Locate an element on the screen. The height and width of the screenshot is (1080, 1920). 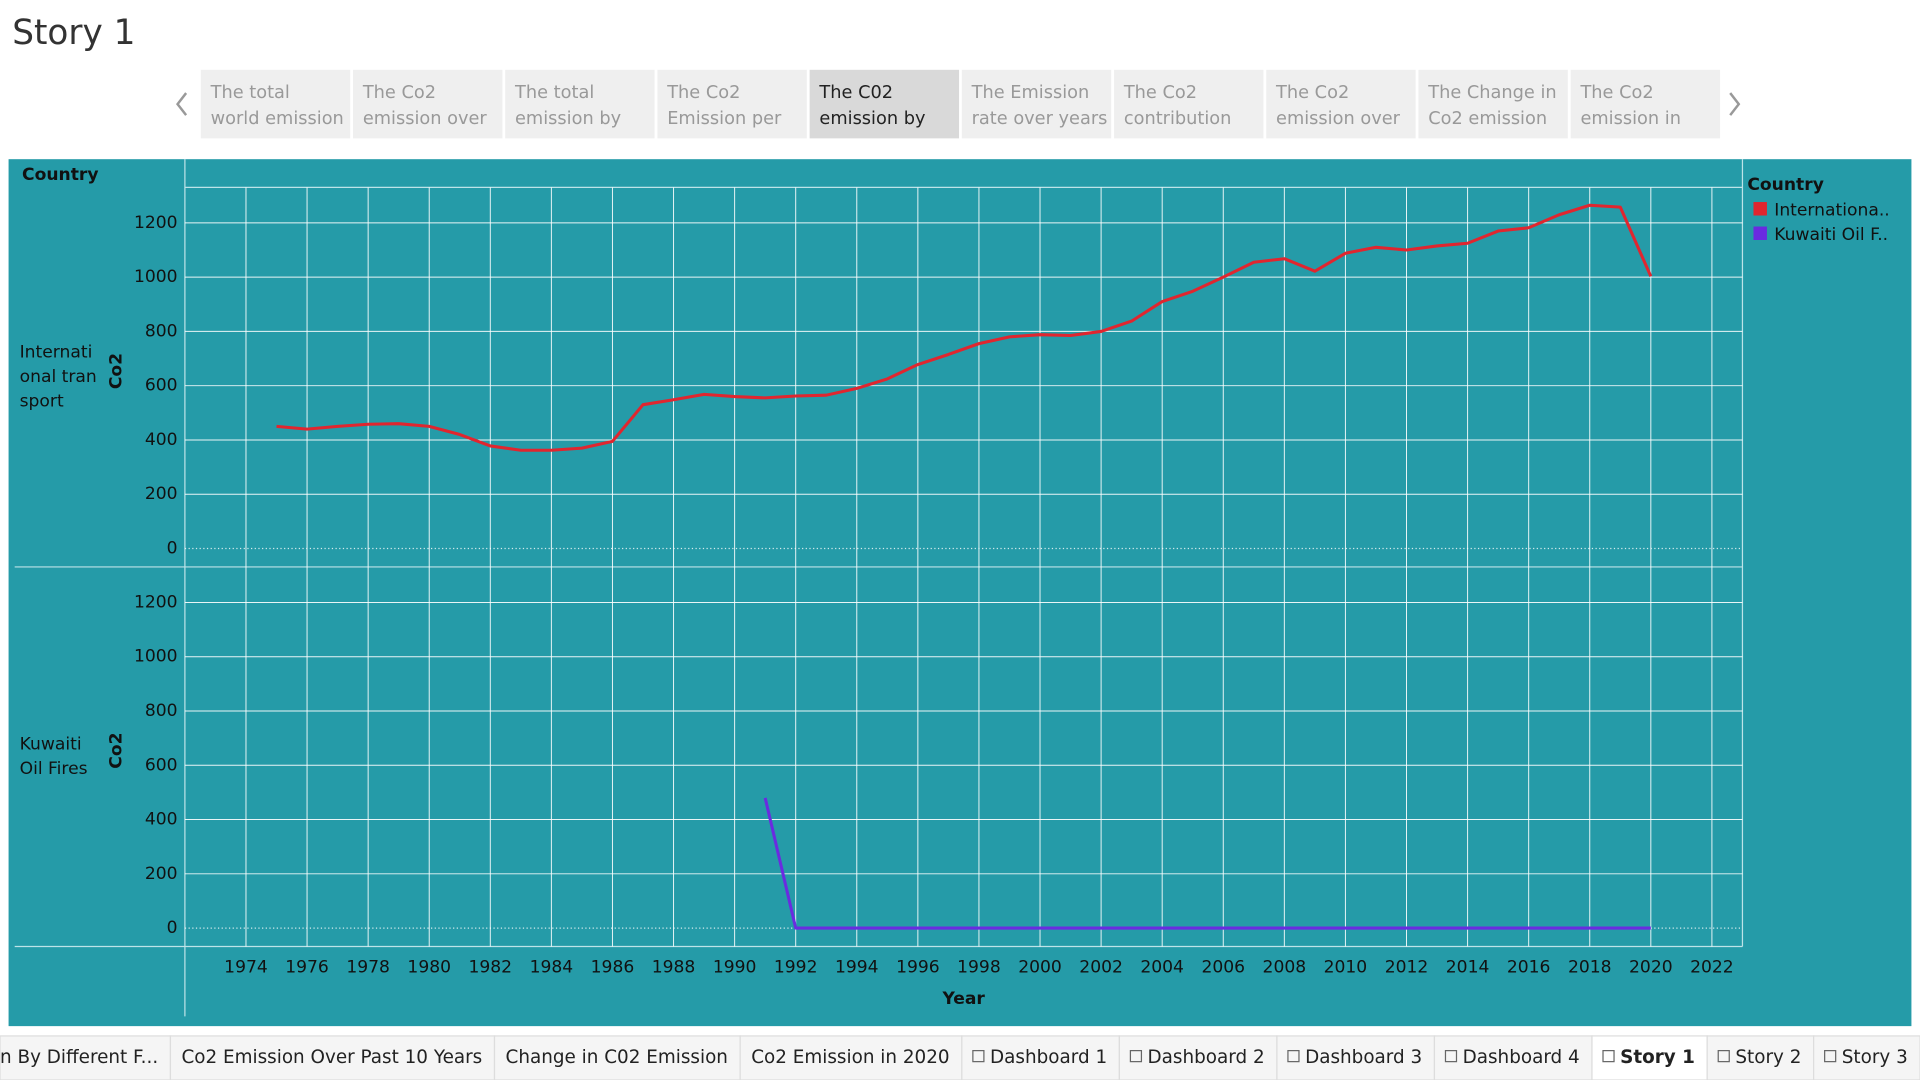
x-tick-label: 1984 is located at coordinates (552, 967).